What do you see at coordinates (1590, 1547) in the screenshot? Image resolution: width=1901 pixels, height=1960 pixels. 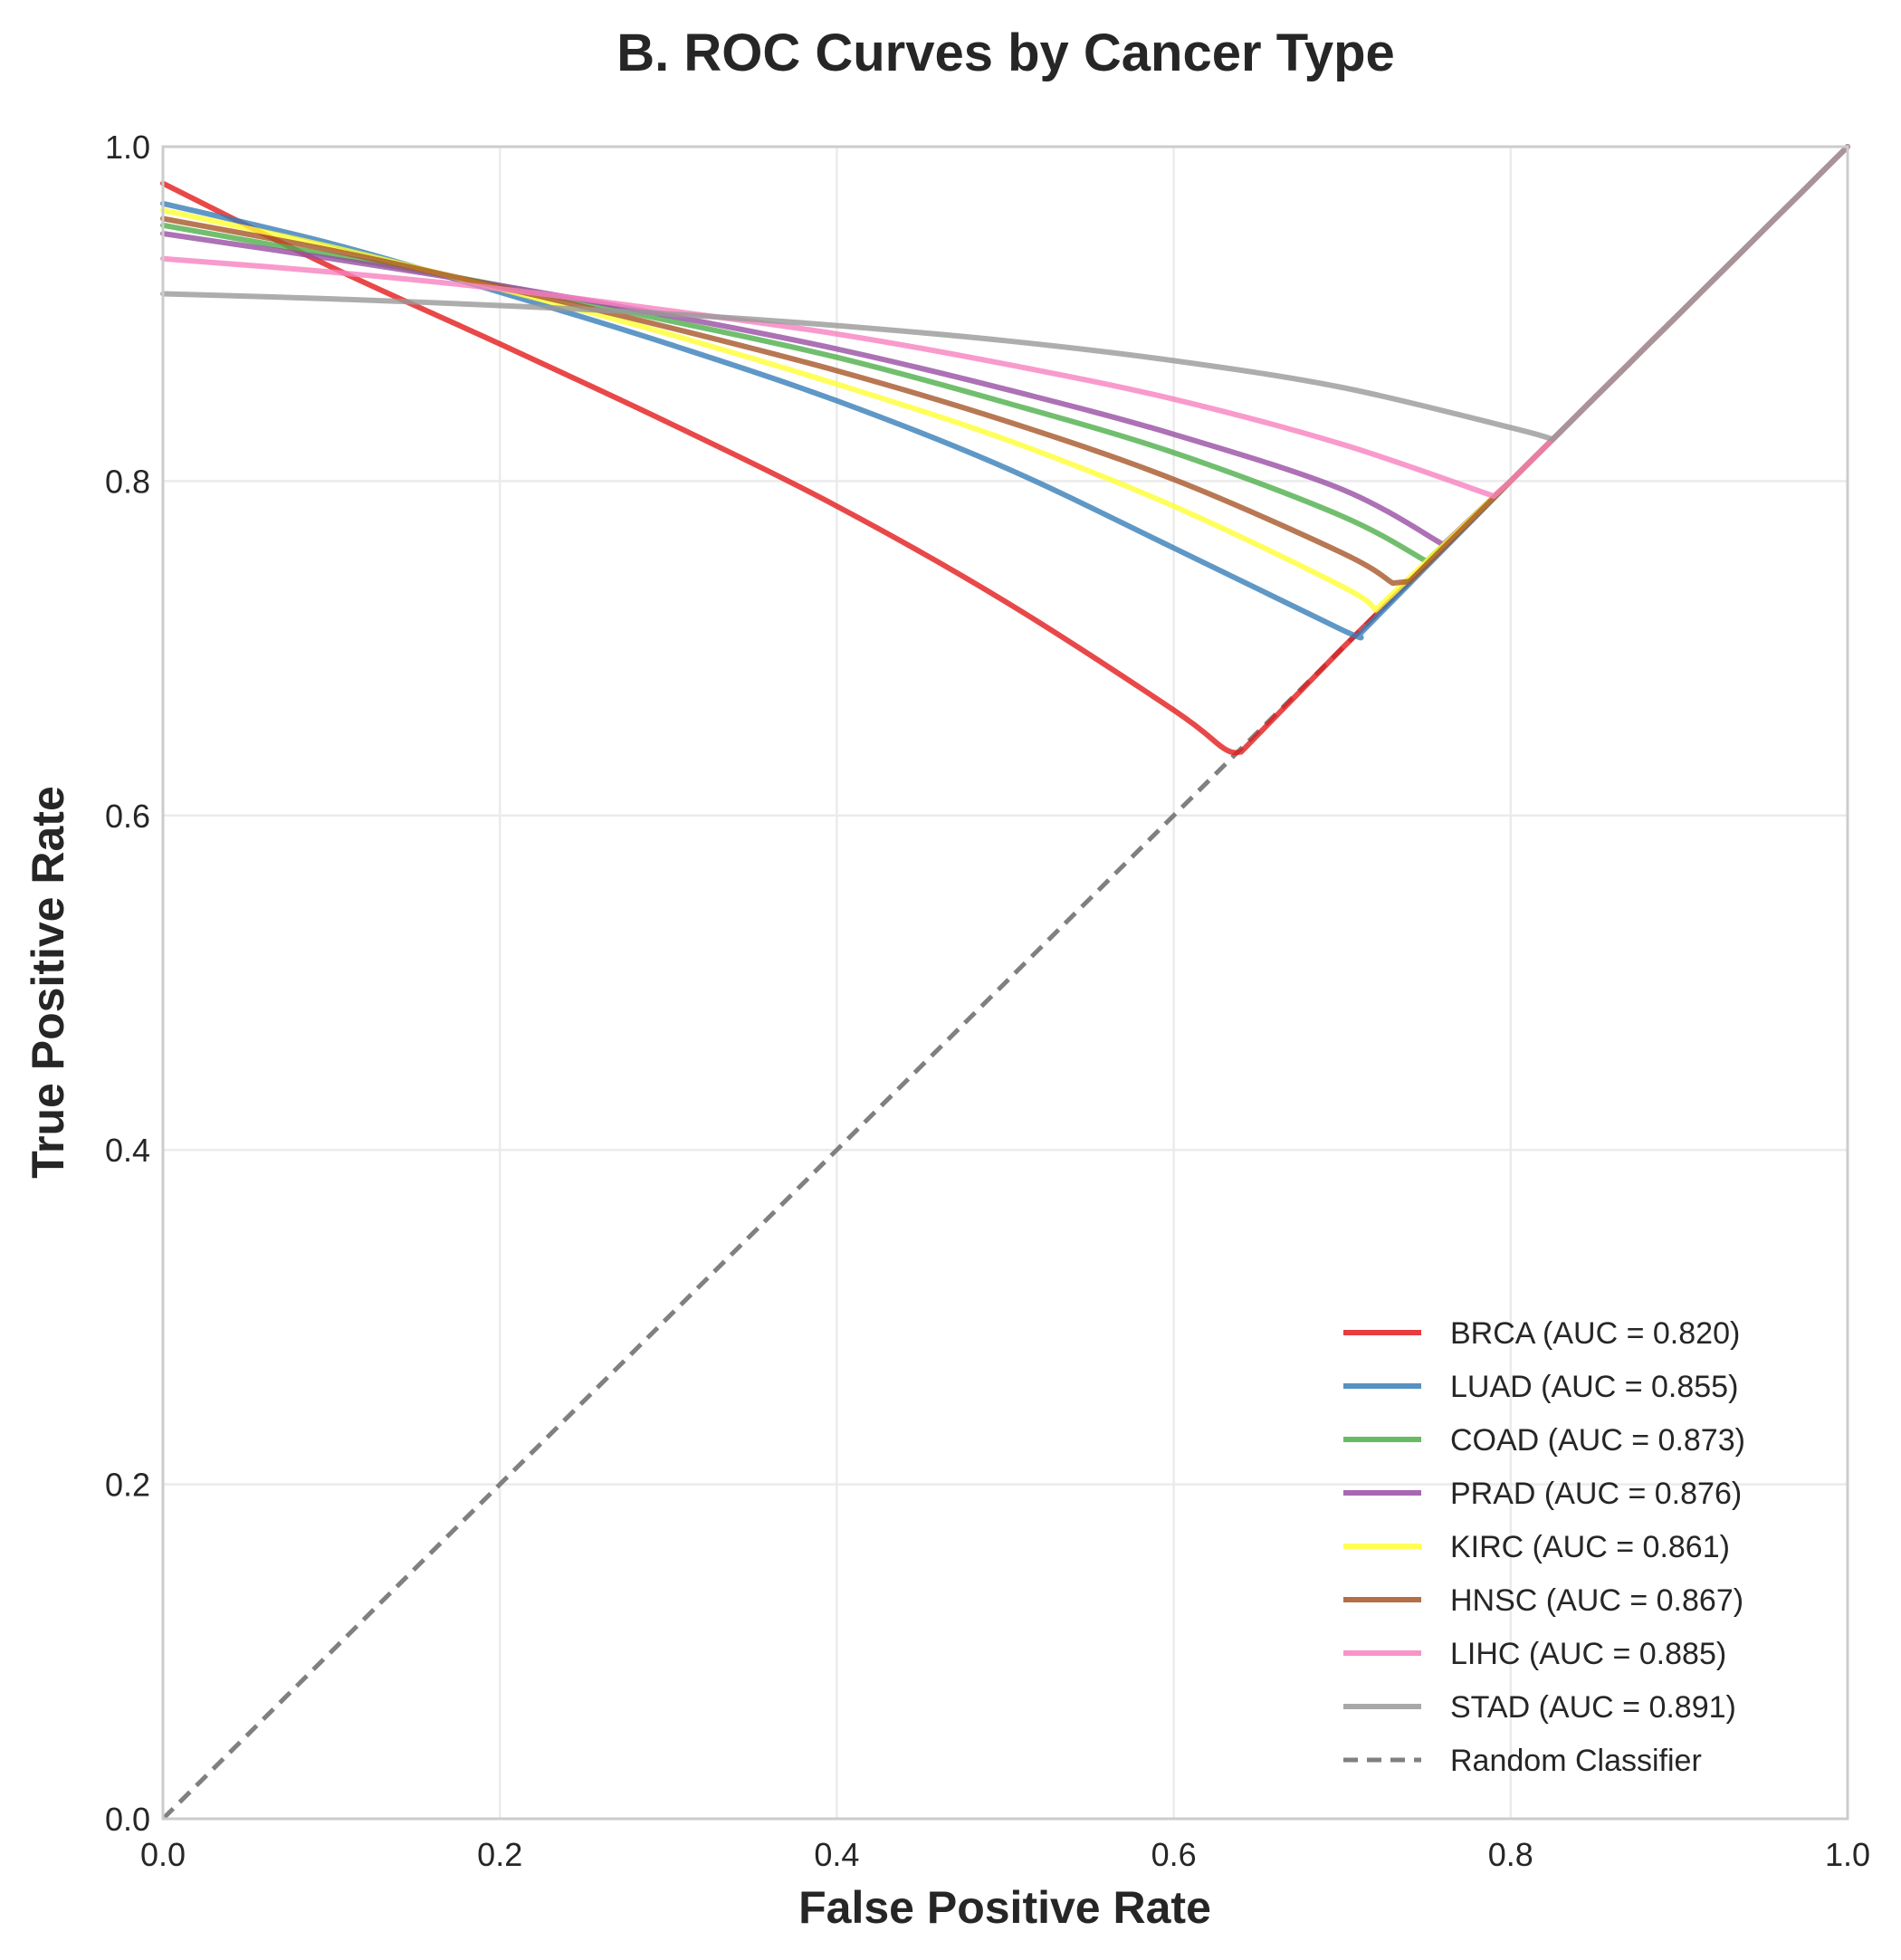 I see `legend-label: KIRC (AUC = 0.861)` at bounding box center [1590, 1547].